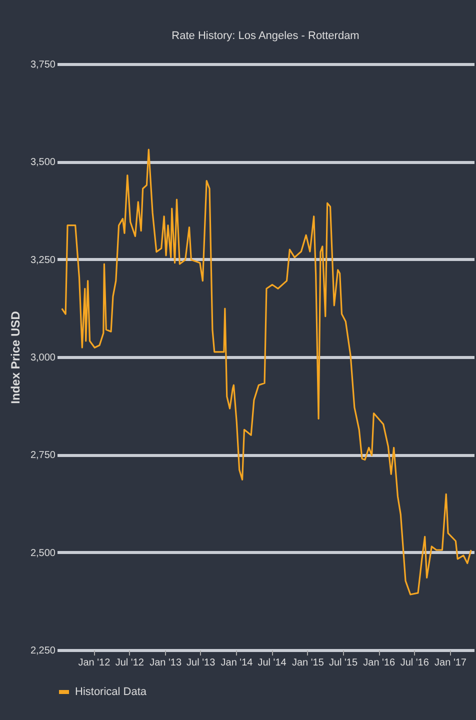 Image resolution: width=476 pixels, height=720 pixels. Describe the element at coordinates (94, 663) in the screenshot. I see `x-tick-label: Jan '12` at that location.